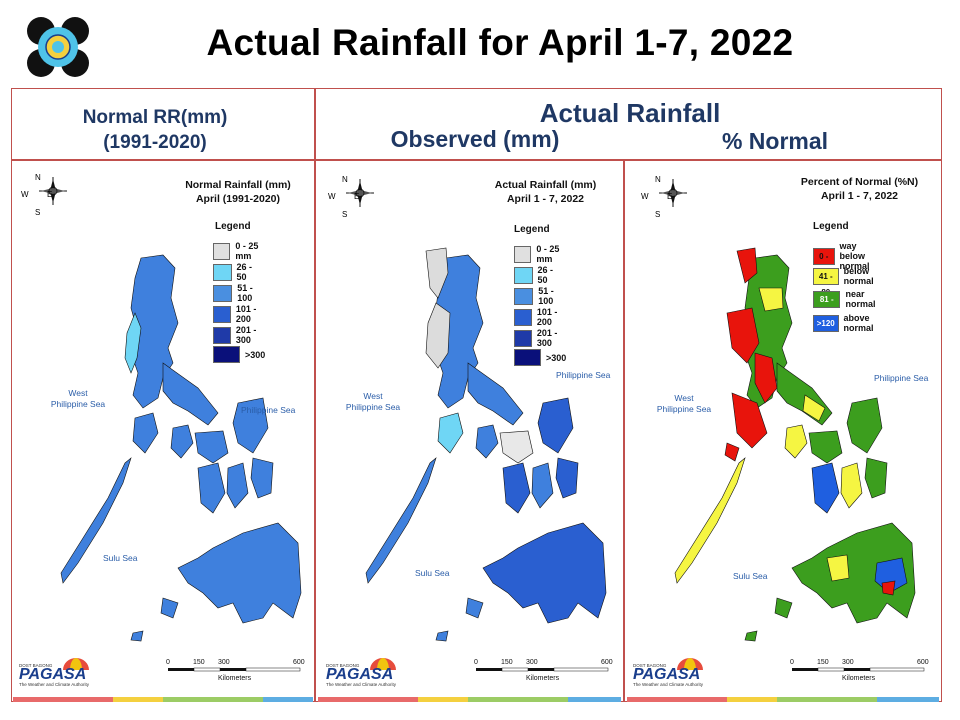  I want to click on compass-s: S, so click(345, 214).